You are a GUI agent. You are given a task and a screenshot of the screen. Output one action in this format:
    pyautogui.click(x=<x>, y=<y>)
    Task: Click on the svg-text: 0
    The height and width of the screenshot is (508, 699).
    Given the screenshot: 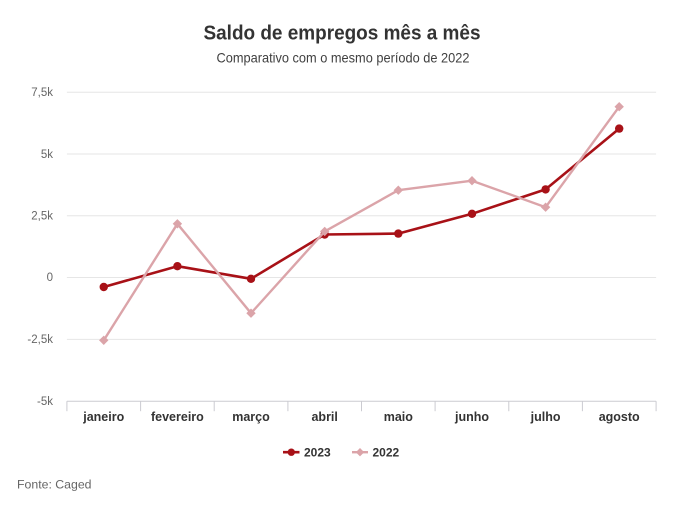 What is the action you would take?
    pyautogui.click(x=50, y=278)
    